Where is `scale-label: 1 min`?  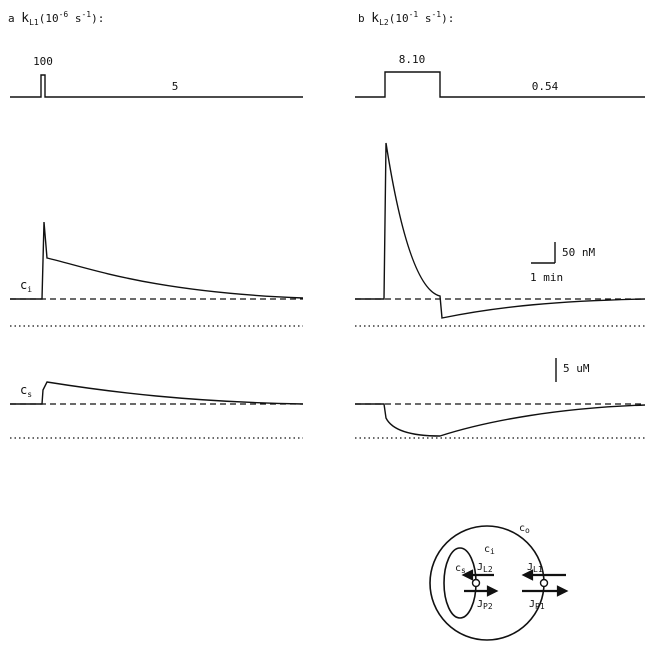
scale-label: 1 min is located at coordinates (546, 277).